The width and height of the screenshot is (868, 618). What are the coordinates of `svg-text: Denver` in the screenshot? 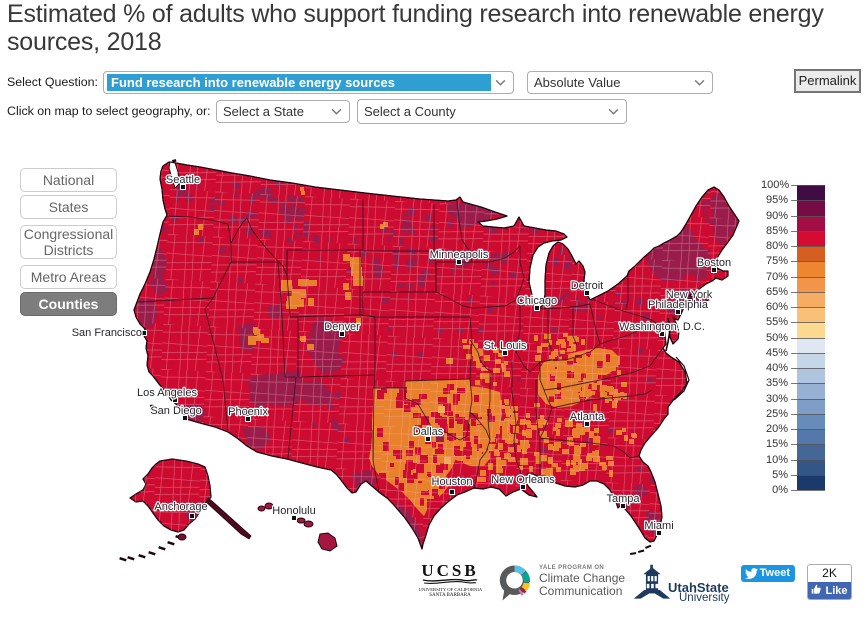 It's located at (342, 327).